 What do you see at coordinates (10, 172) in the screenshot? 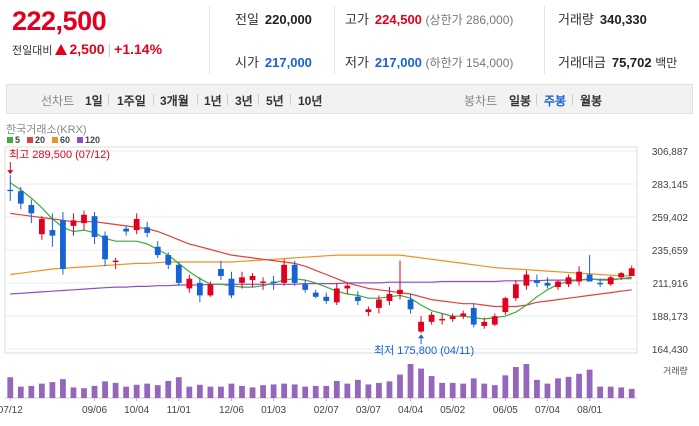
I see `high-arrowhead-icon` at bounding box center [10, 172].